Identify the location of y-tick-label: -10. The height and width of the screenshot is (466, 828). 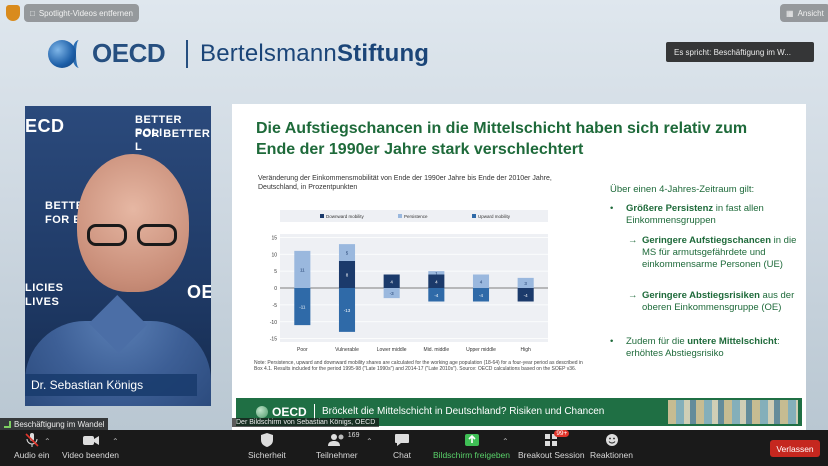
(273, 323).